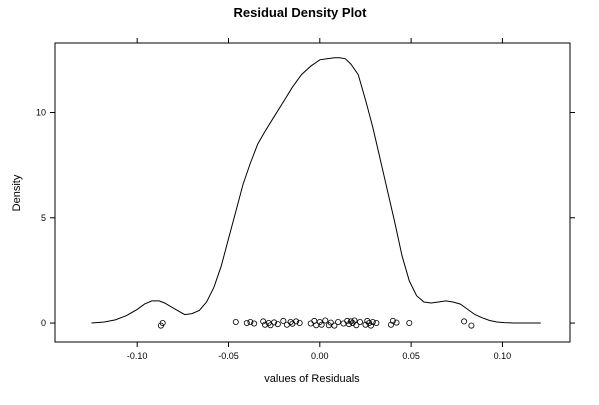  Describe the element at coordinates (17, 192) in the screenshot. I see `y-axis-label: Density` at that location.